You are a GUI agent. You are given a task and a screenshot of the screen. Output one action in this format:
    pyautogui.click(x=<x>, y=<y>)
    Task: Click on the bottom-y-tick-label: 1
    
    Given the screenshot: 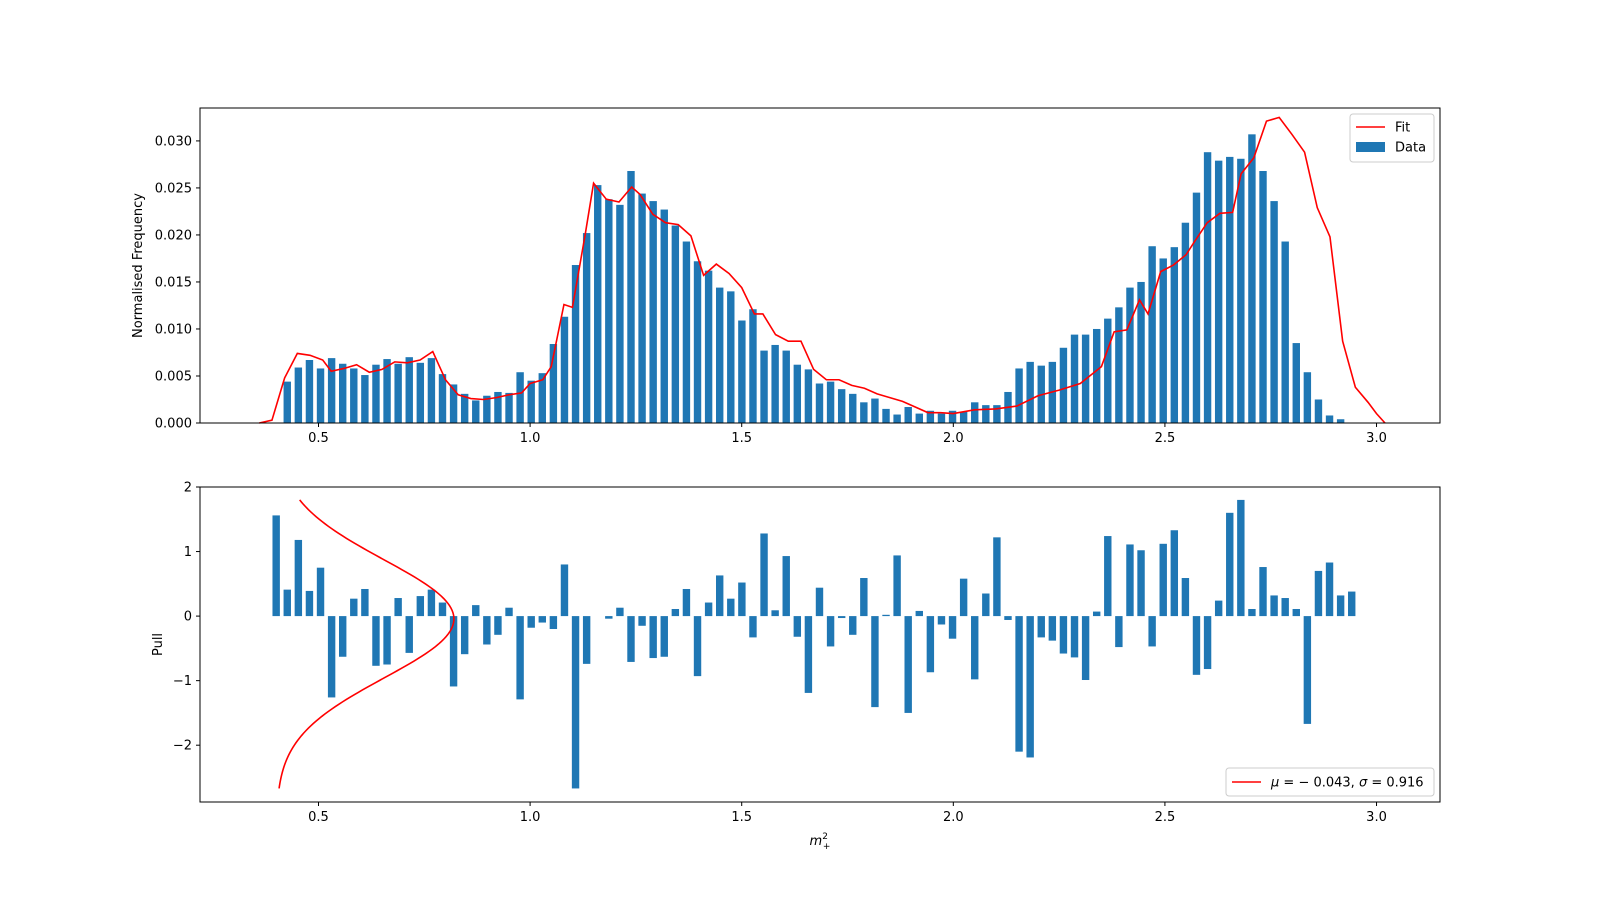 What is the action you would take?
    pyautogui.click(x=188, y=552)
    